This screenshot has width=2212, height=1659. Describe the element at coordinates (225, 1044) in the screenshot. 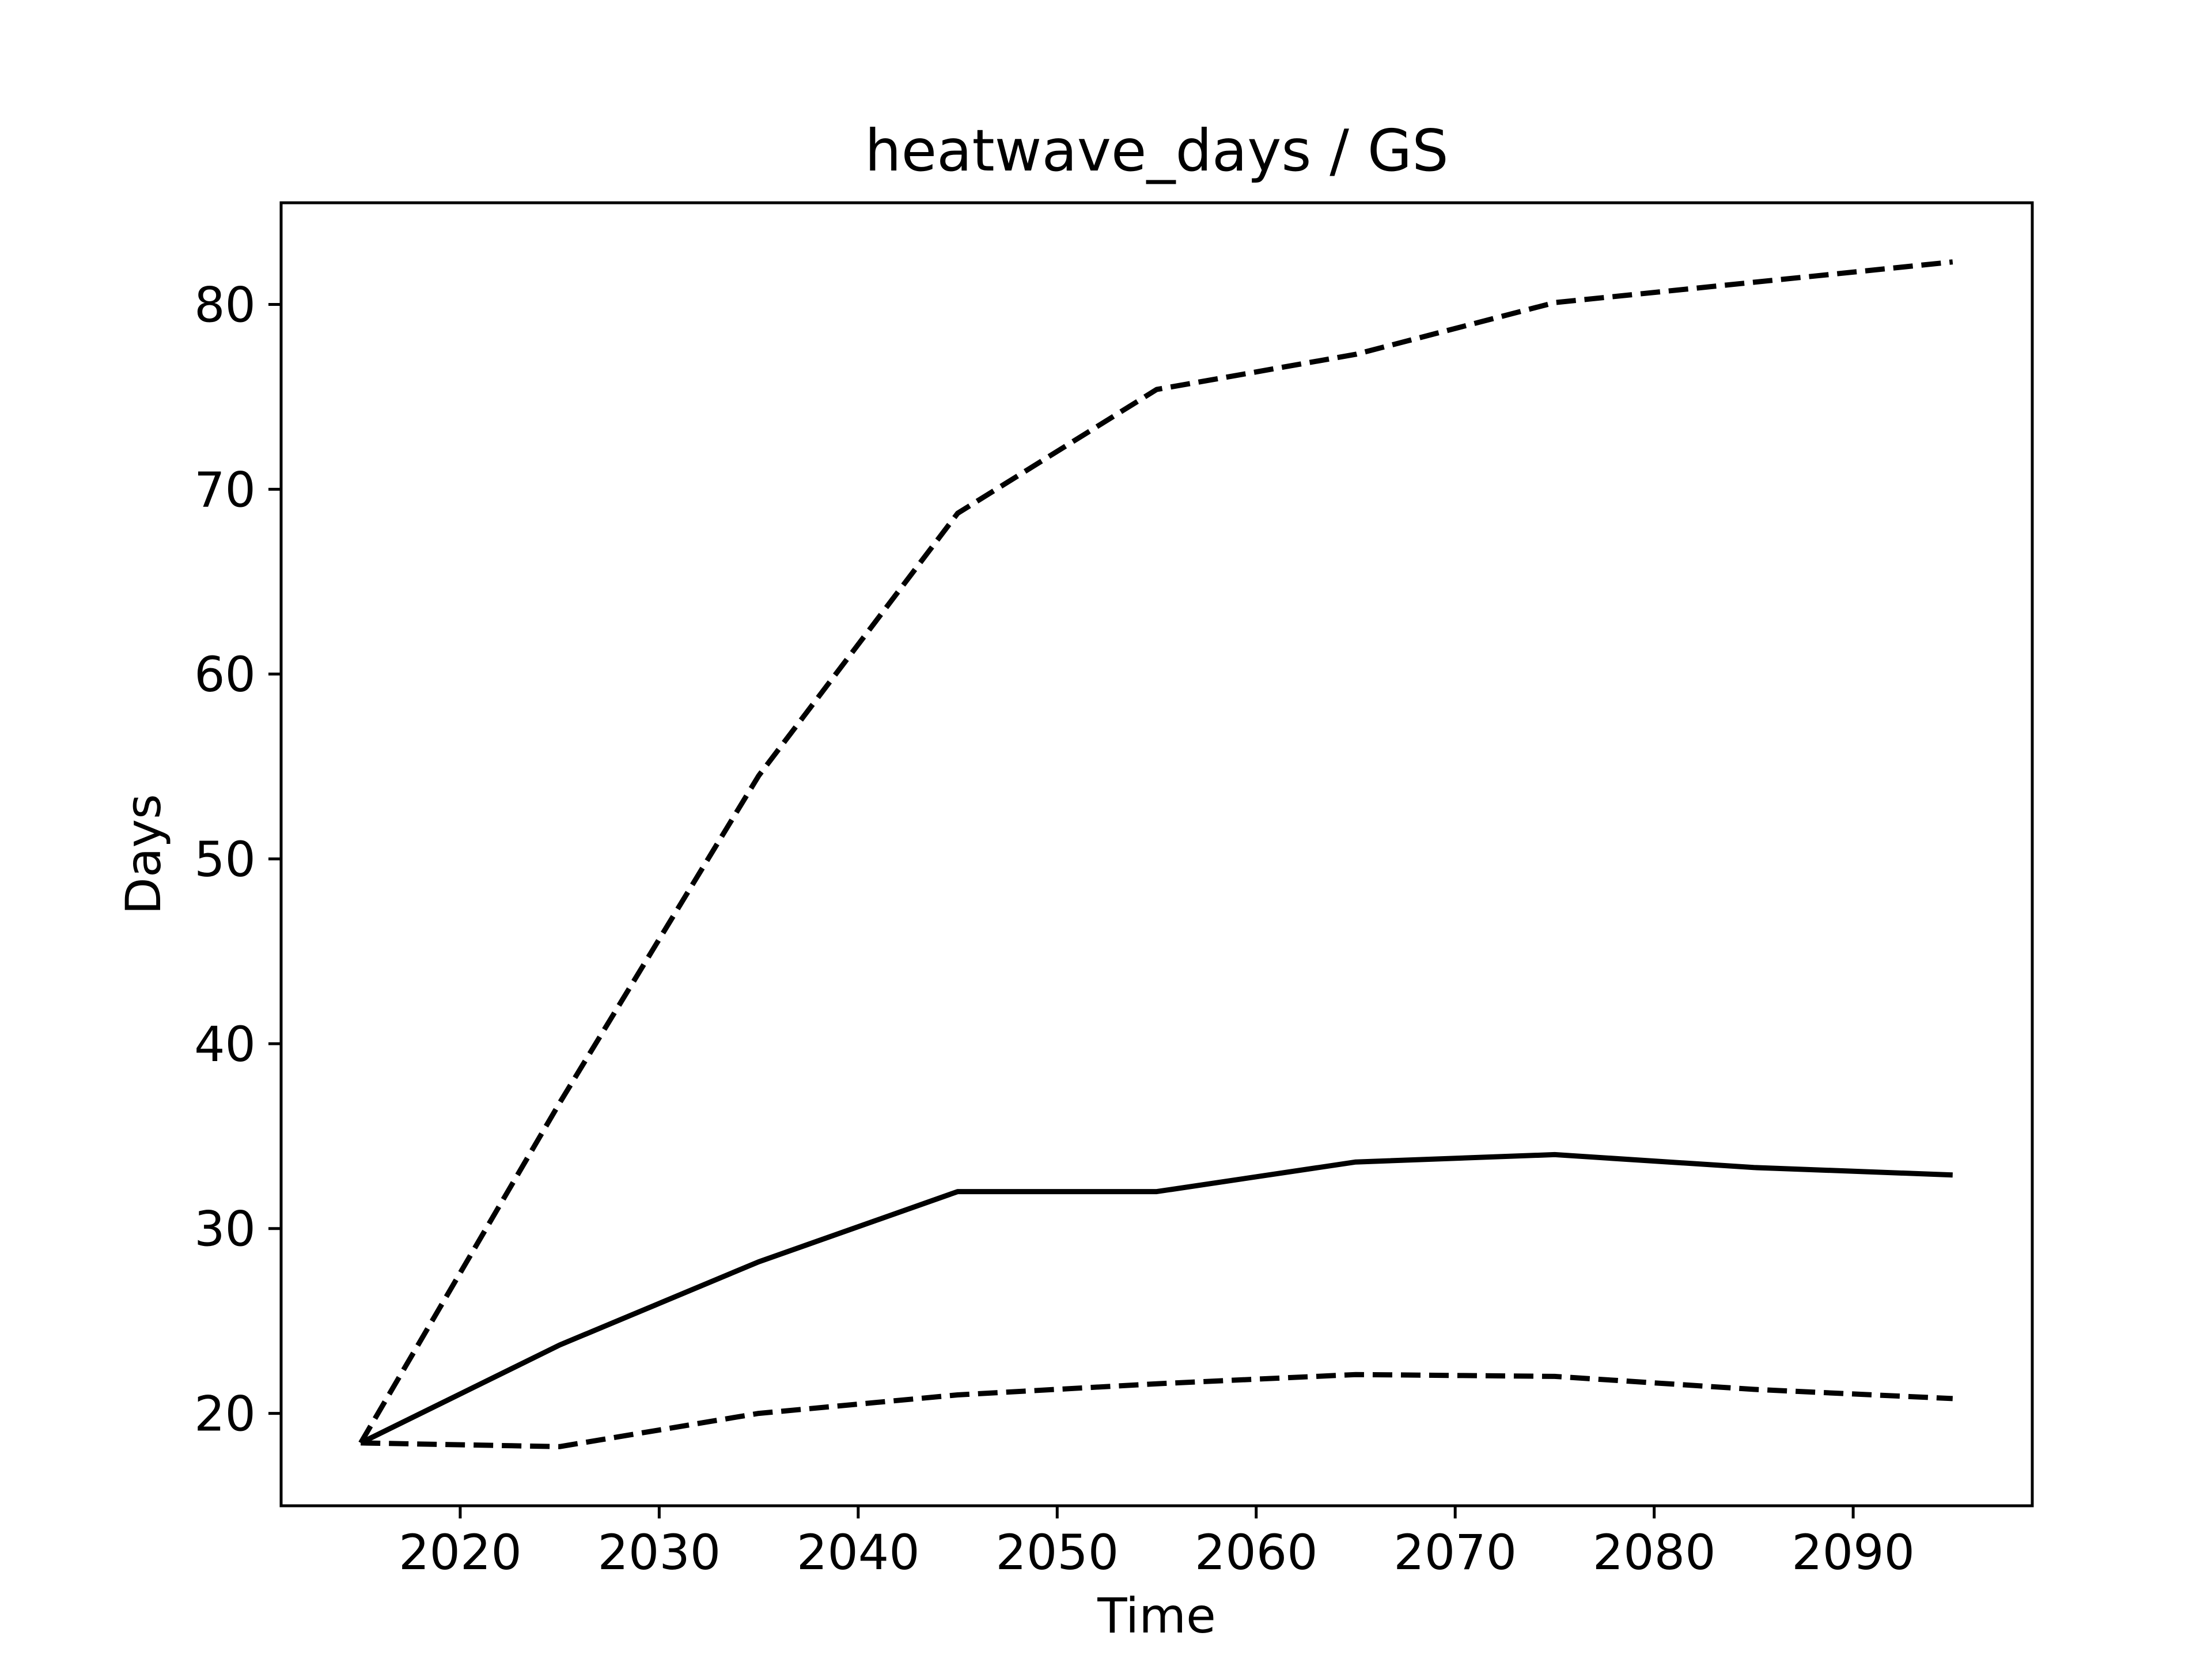

I see `y-tick-label: 40` at that location.